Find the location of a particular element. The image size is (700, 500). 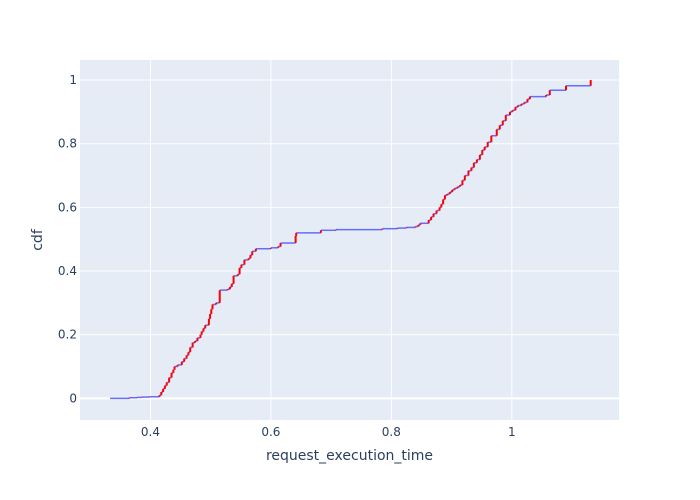

y-tick-label: 0.2 is located at coordinates (67, 335).